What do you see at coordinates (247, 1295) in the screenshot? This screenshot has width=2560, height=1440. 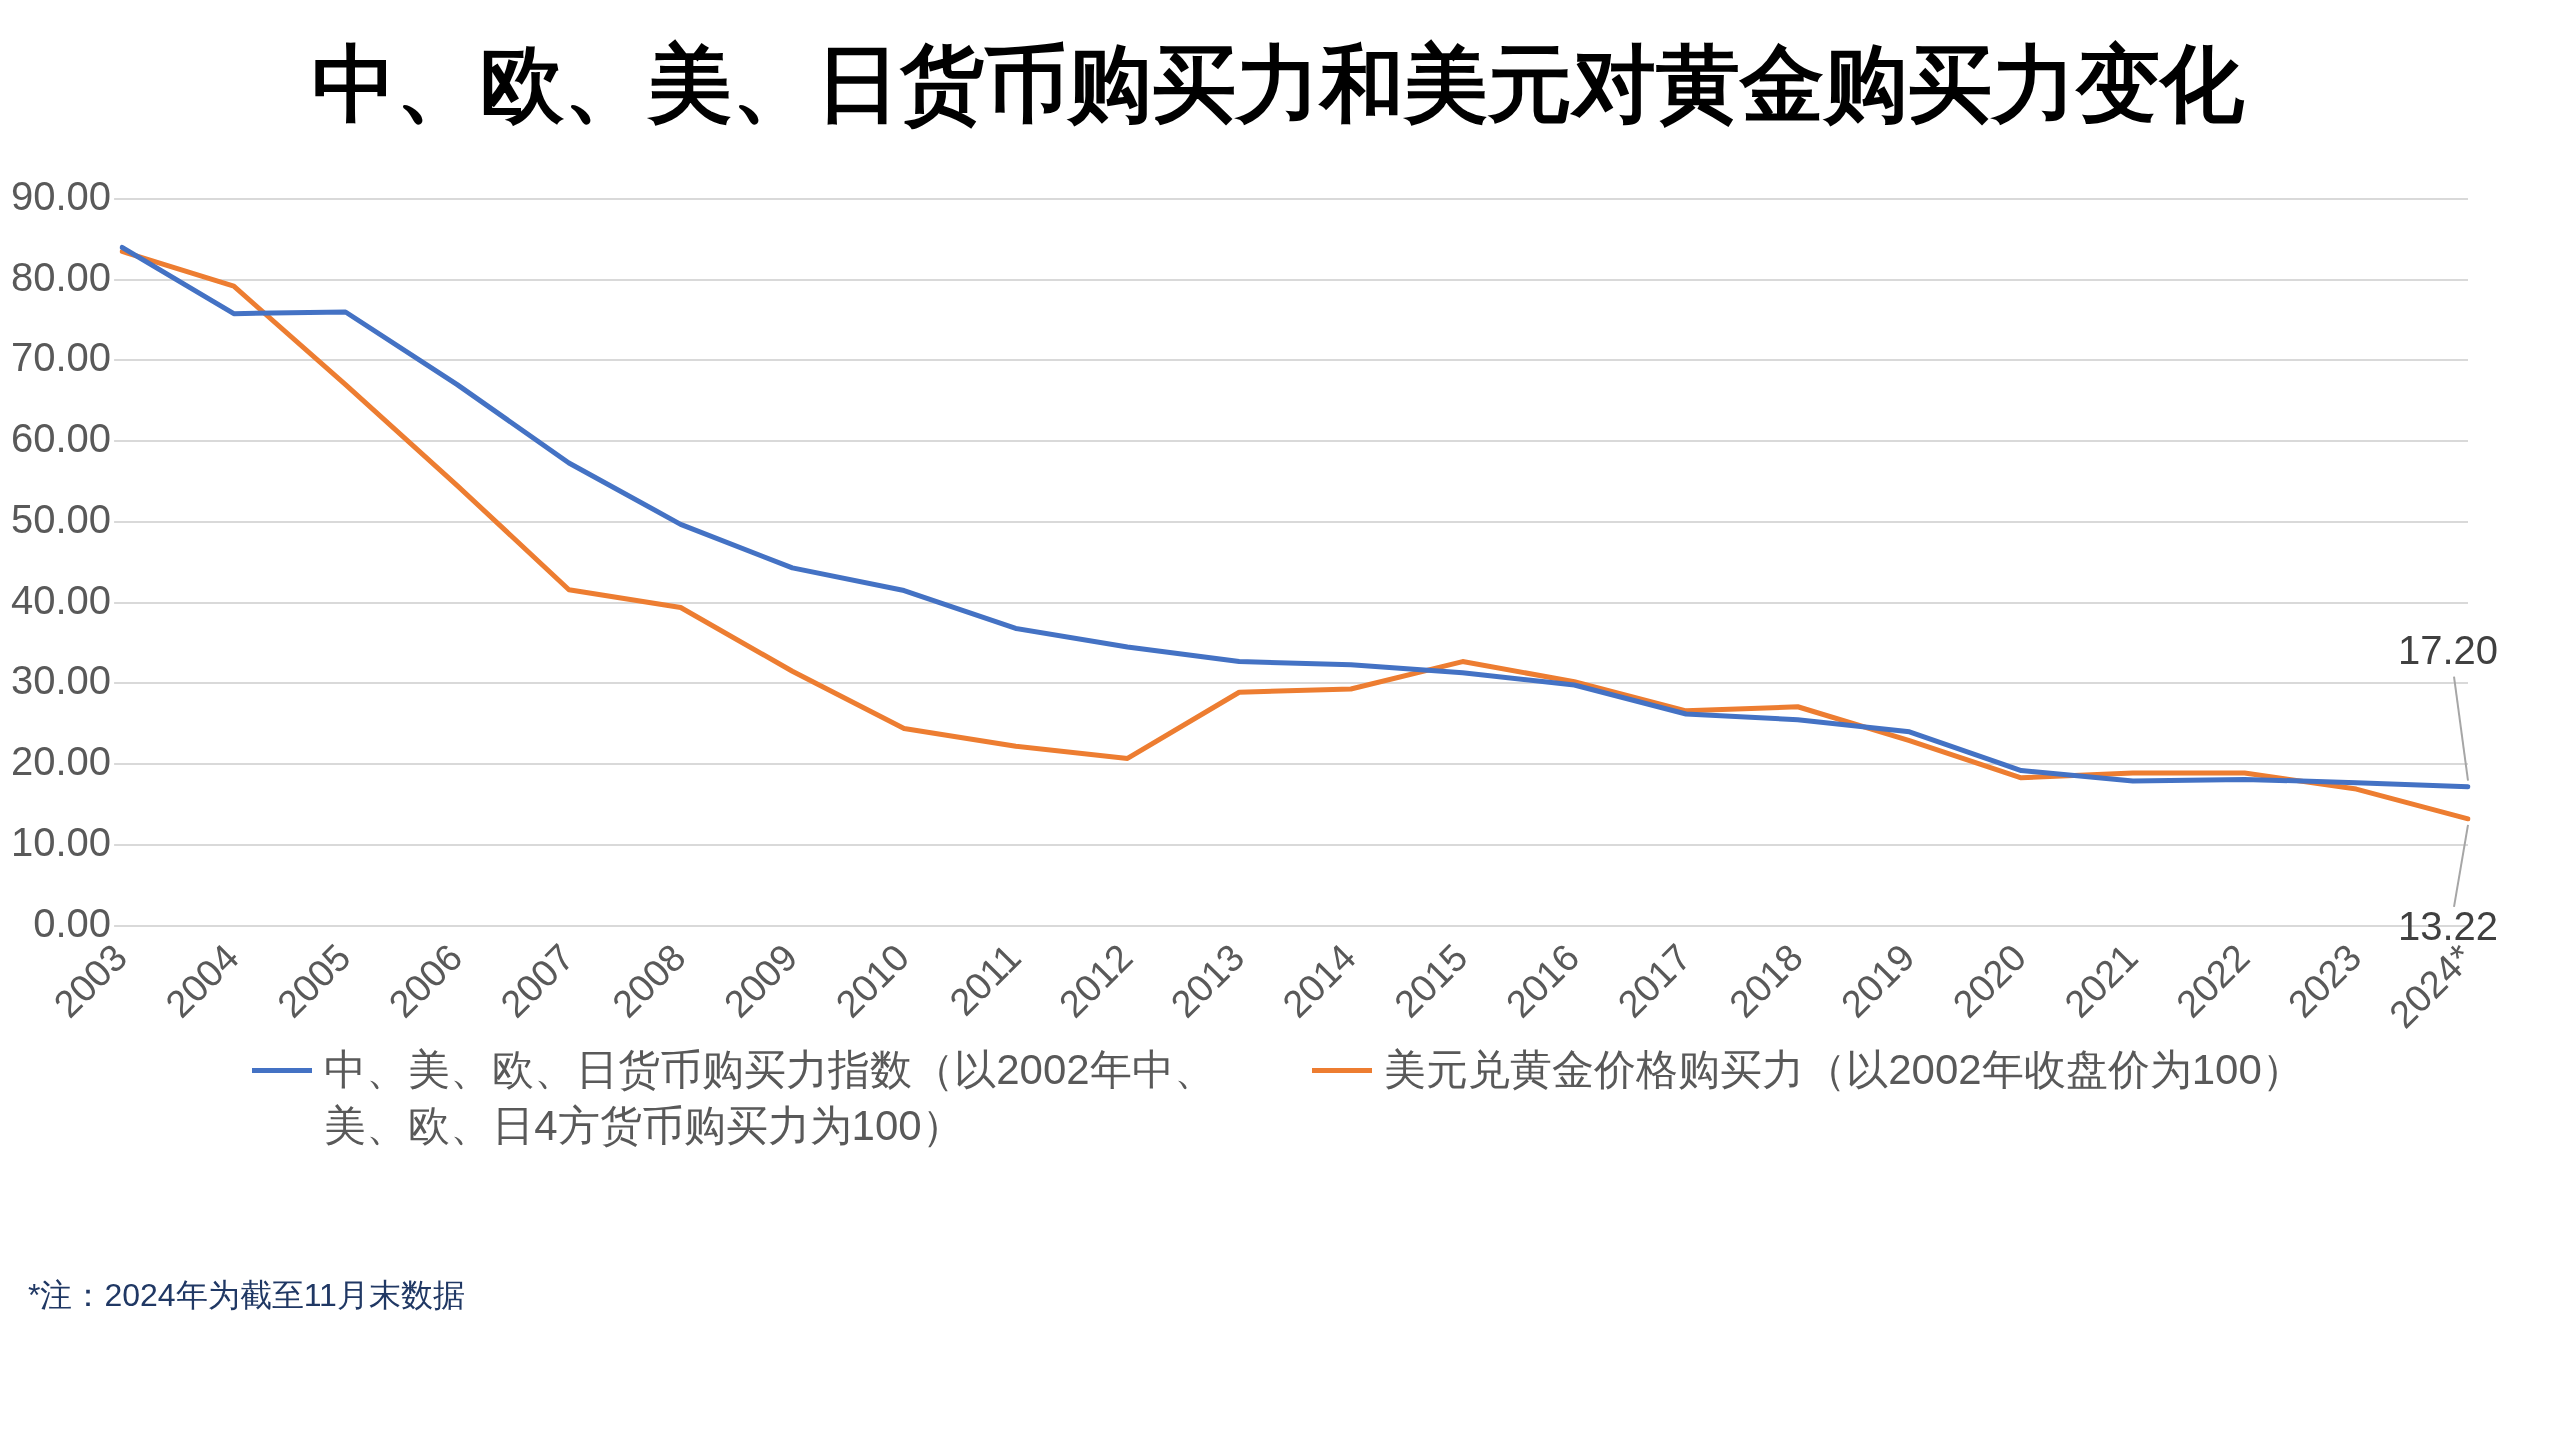 I see `text: *注：2024年为截至11月末数据` at bounding box center [247, 1295].